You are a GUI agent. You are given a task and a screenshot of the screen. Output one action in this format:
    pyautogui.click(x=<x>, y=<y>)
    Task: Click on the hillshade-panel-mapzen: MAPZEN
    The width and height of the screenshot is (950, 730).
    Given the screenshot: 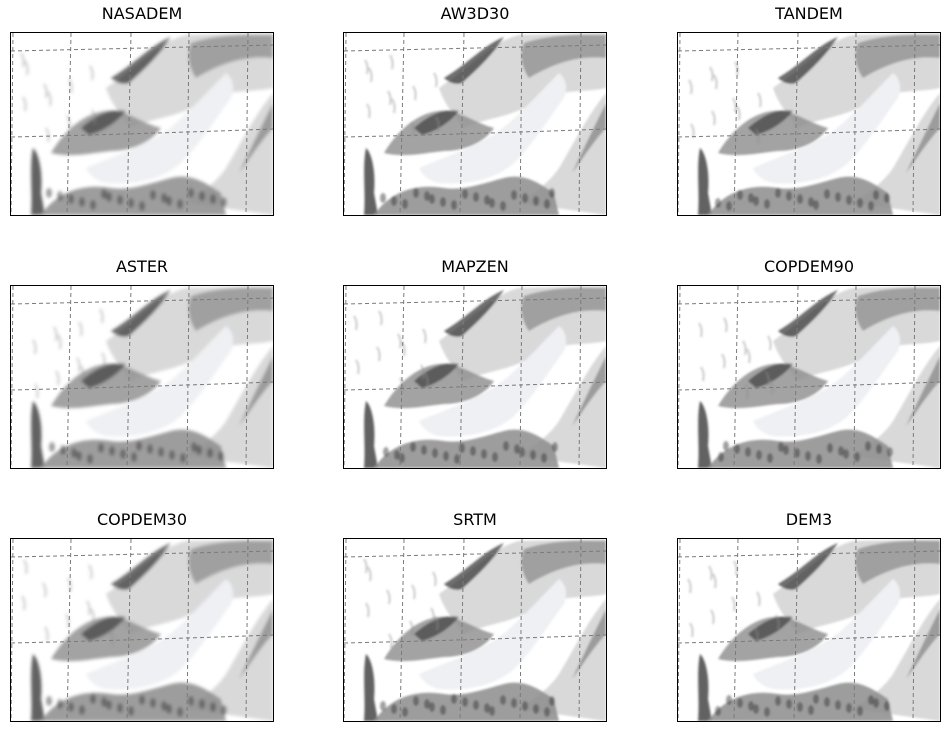 What is the action you would take?
    pyautogui.click(x=475, y=363)
    